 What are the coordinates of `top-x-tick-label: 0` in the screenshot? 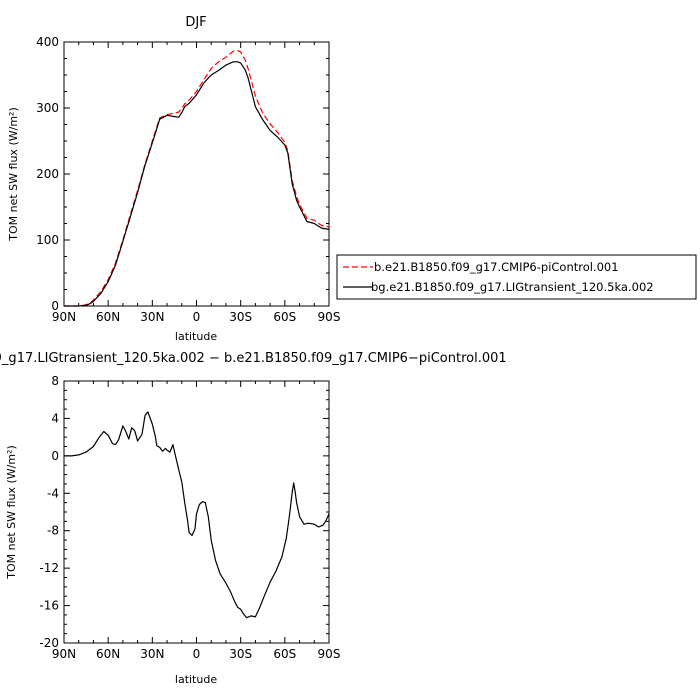 It's located at (197, 317).